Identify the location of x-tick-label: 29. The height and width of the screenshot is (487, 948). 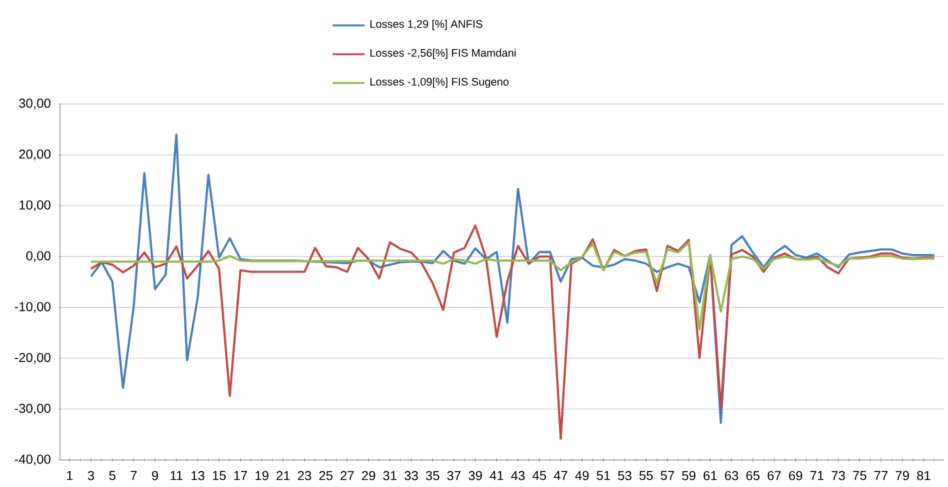
(369, 475).